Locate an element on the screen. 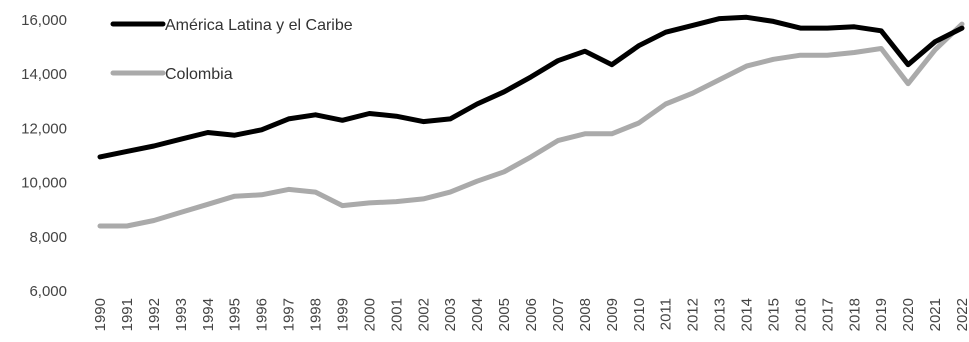 Image resolution: width=969 pixels, height=342 pixels. x-tick-label: 2003 is located at coordinates (450, 314).